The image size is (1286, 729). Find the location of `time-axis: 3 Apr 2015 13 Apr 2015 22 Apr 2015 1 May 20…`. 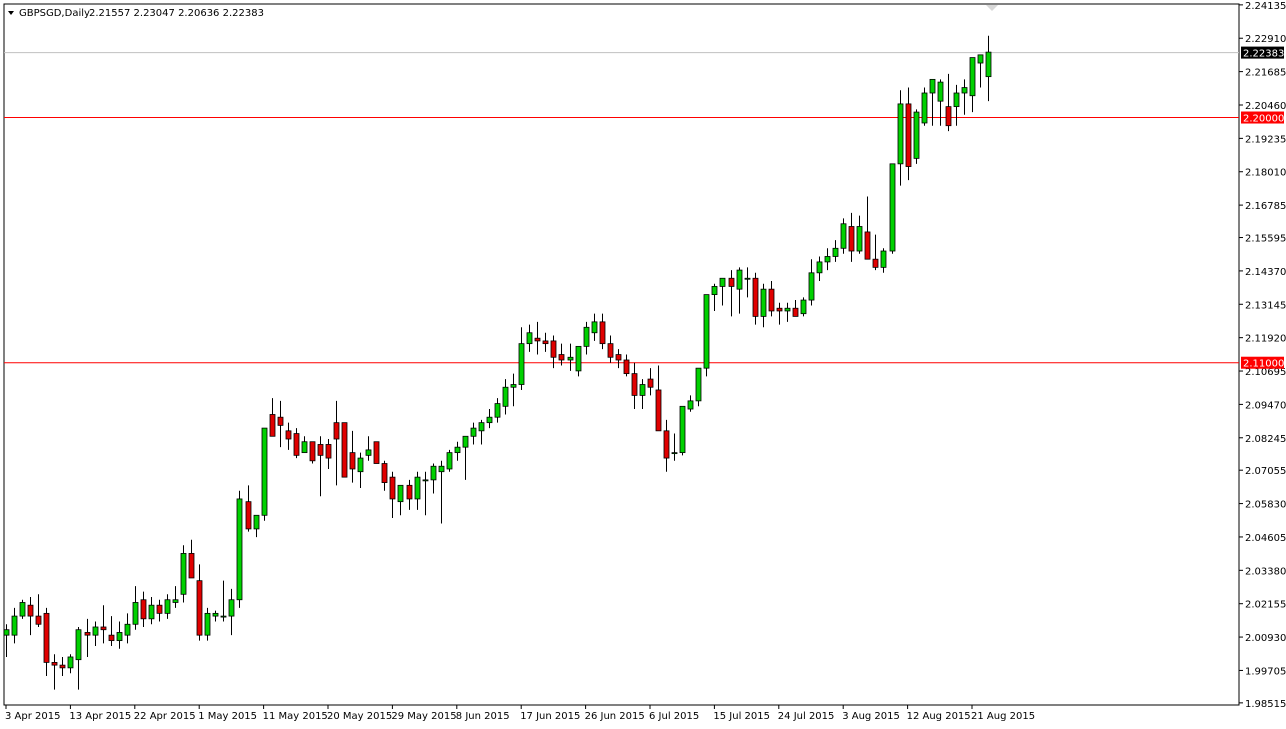

time-axis: 3 Apr 2015 13 Apr 2015 22 Apr 2015 1 May 20… is located at coordinates (520, 713).